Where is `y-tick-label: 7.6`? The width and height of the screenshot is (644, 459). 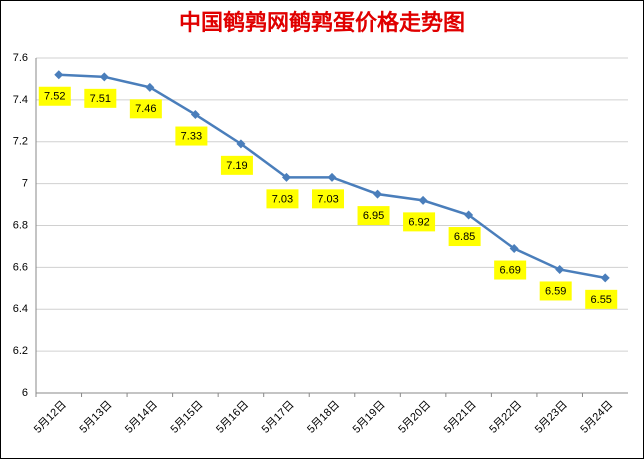
y-tick-label: 7.6 is located at coordinates (20, 58).